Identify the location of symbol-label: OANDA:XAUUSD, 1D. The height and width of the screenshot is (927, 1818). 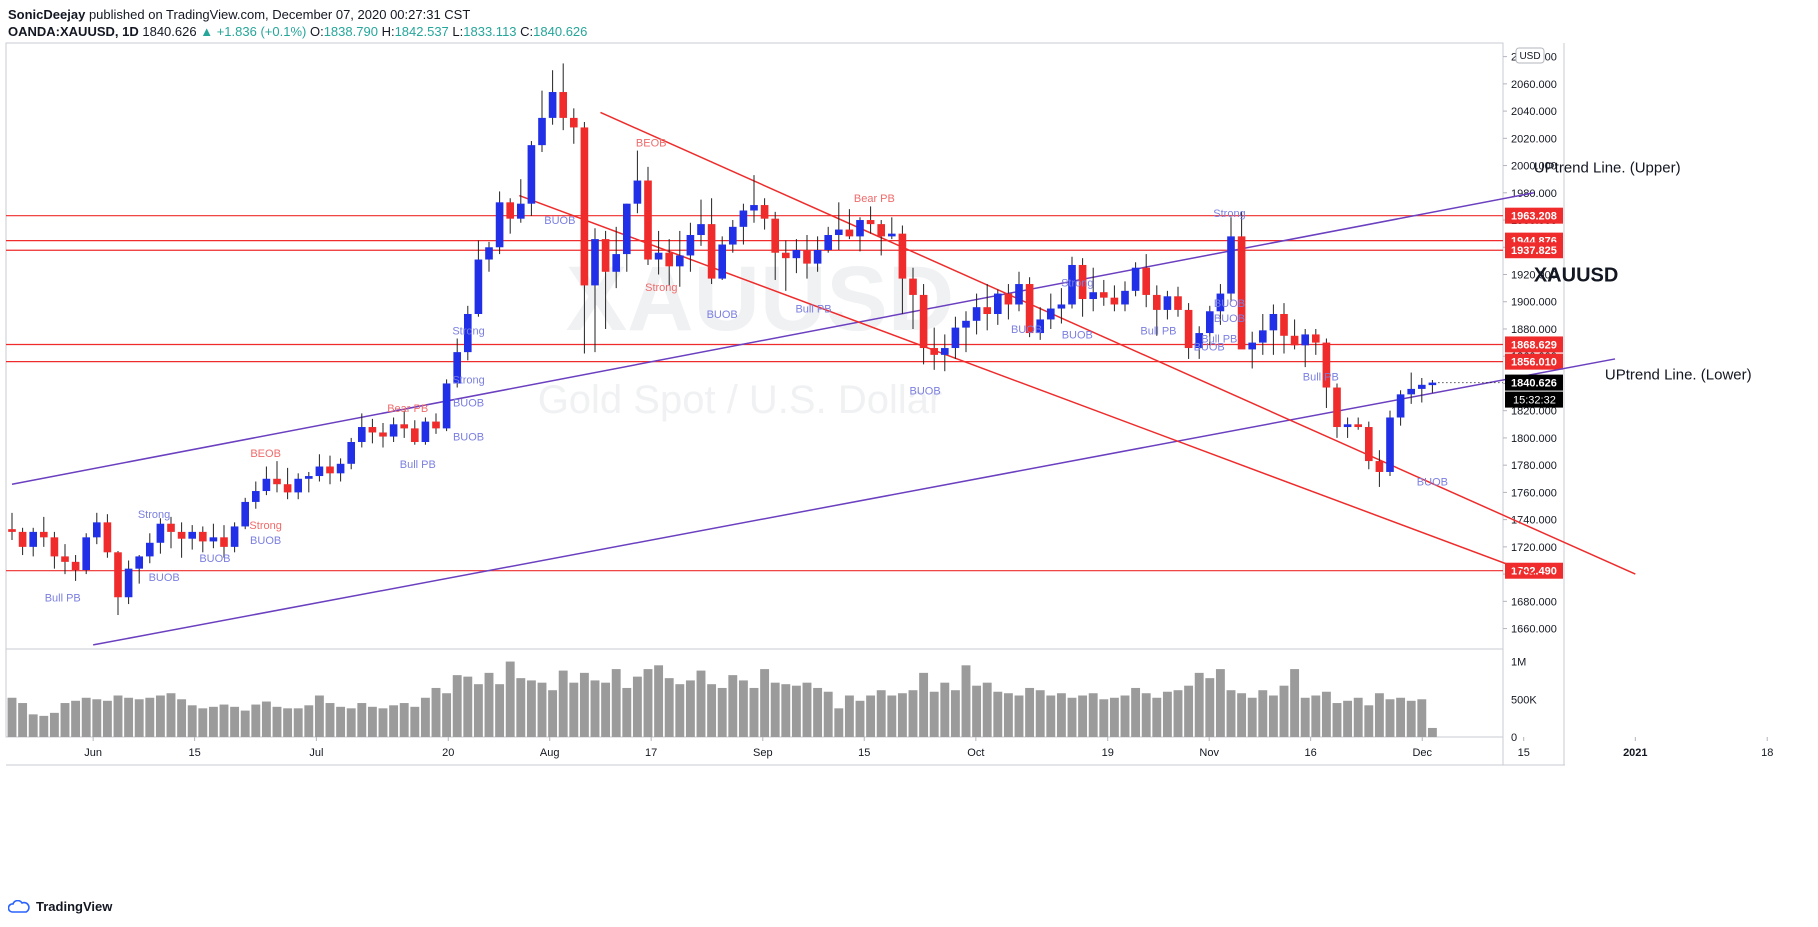
(73, 31).